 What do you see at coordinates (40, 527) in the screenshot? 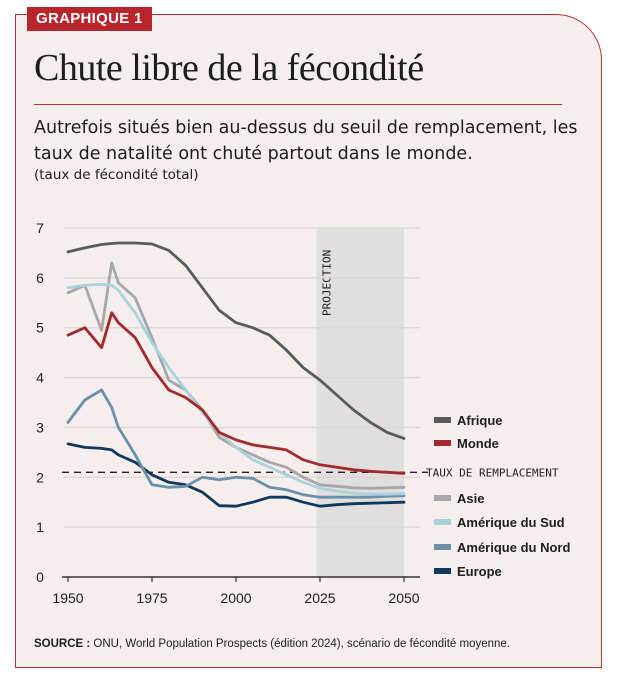
I see `y-tick-label: 1` at bounding box center [40, 527].